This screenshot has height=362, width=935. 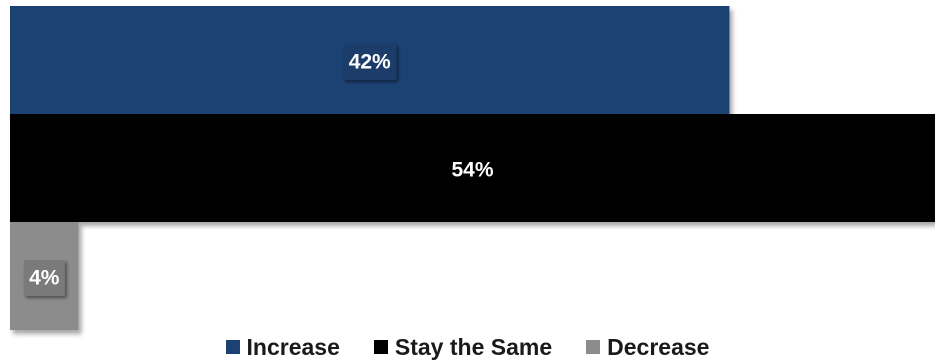 What do you see at coordinates (473, 346) in the screenshot?
I see `legend-label-stay-the-same: Stay the Same` at bounding box center [473, 346].